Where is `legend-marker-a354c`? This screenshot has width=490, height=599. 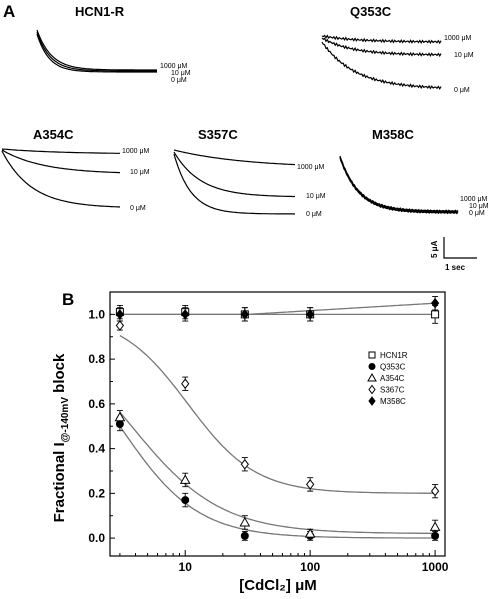
legend-marker-a354c is located at coordinates (372, 377).